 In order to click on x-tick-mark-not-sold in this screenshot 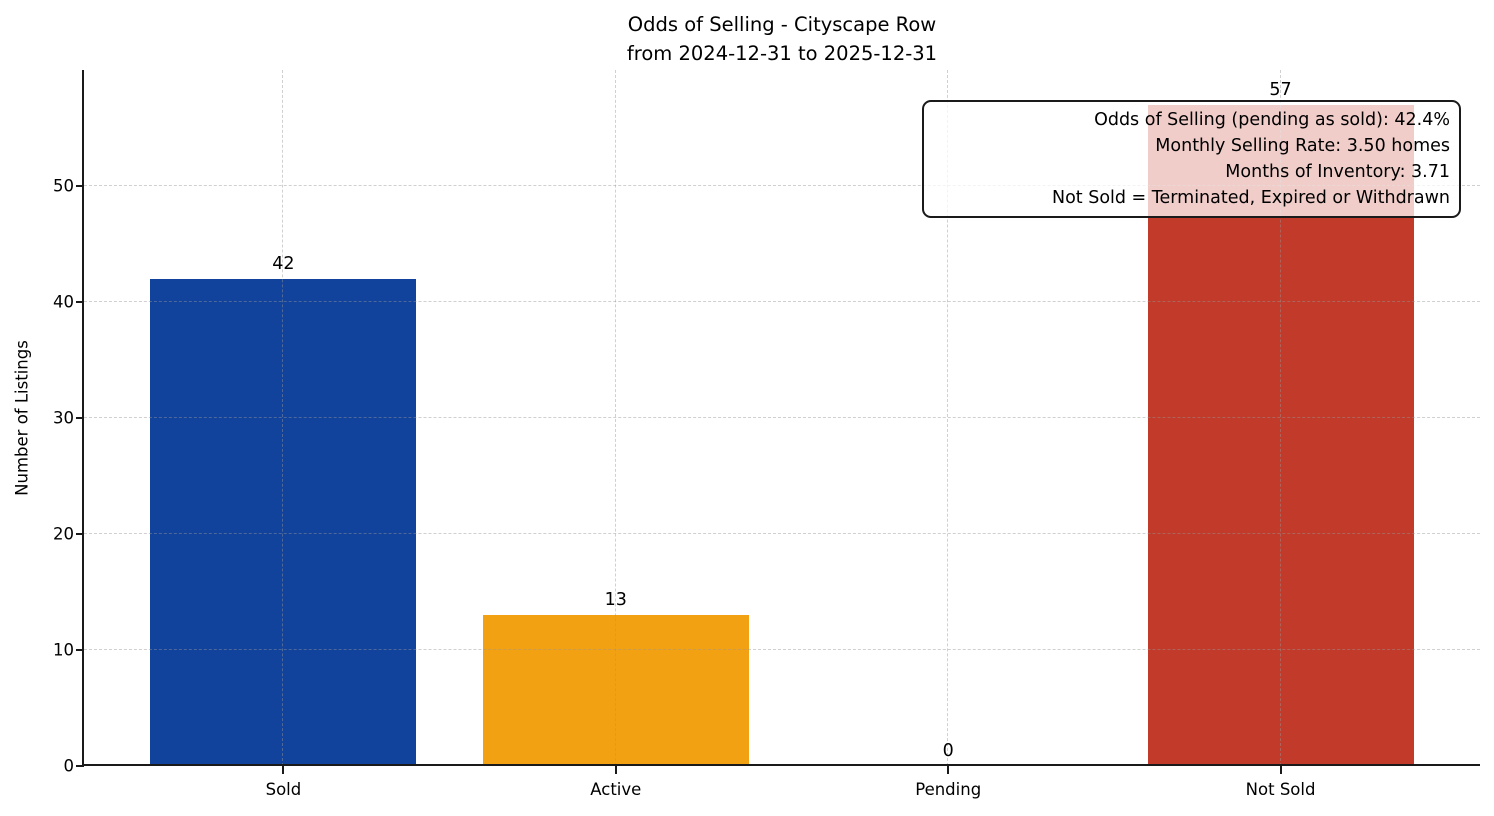, I will do `click(1280, 770)`.